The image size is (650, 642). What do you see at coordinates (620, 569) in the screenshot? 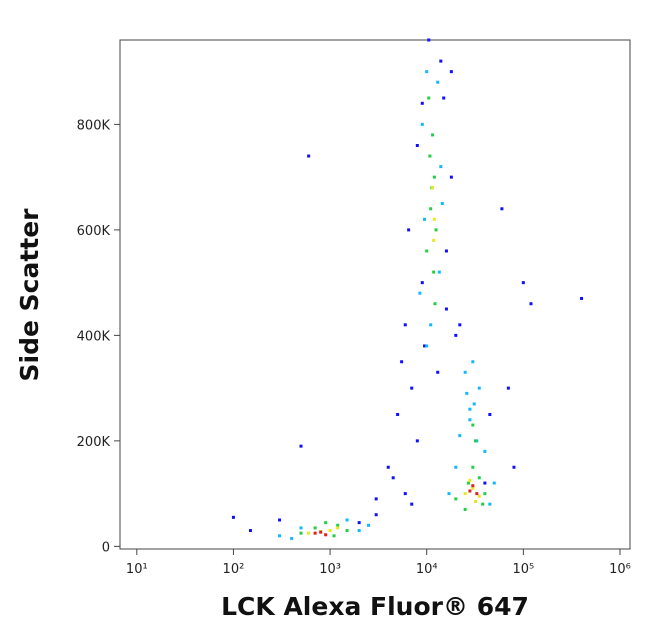
I see `x-tick-label: 10⁶` at bounding box center [620, 569].